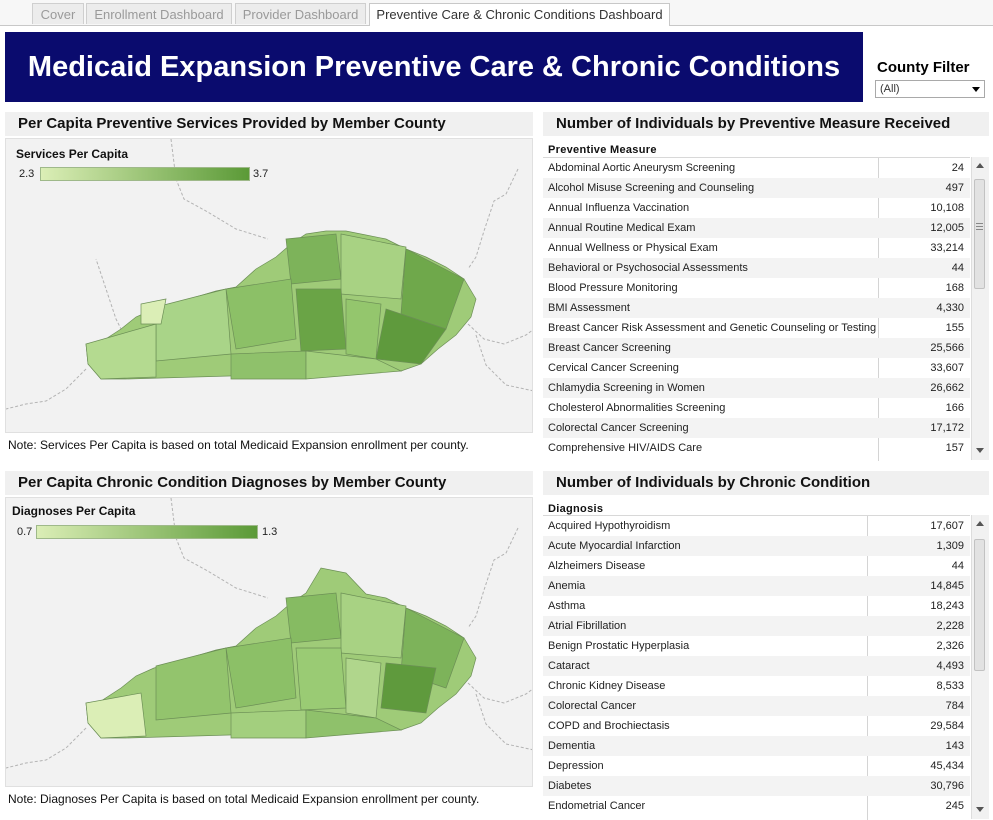 The image size is (993, 820). Describe the element at coordinates (950, 308) in the screenshot. I see `row-value: 4,330` at that location.